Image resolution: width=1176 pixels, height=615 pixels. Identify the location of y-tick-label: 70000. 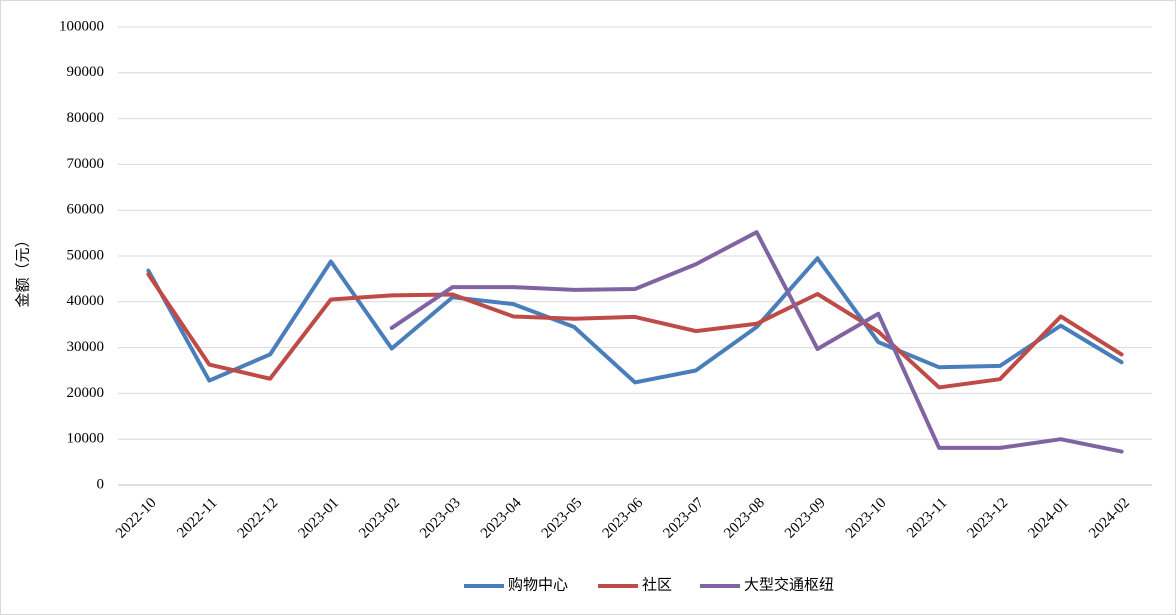
(86, 164).